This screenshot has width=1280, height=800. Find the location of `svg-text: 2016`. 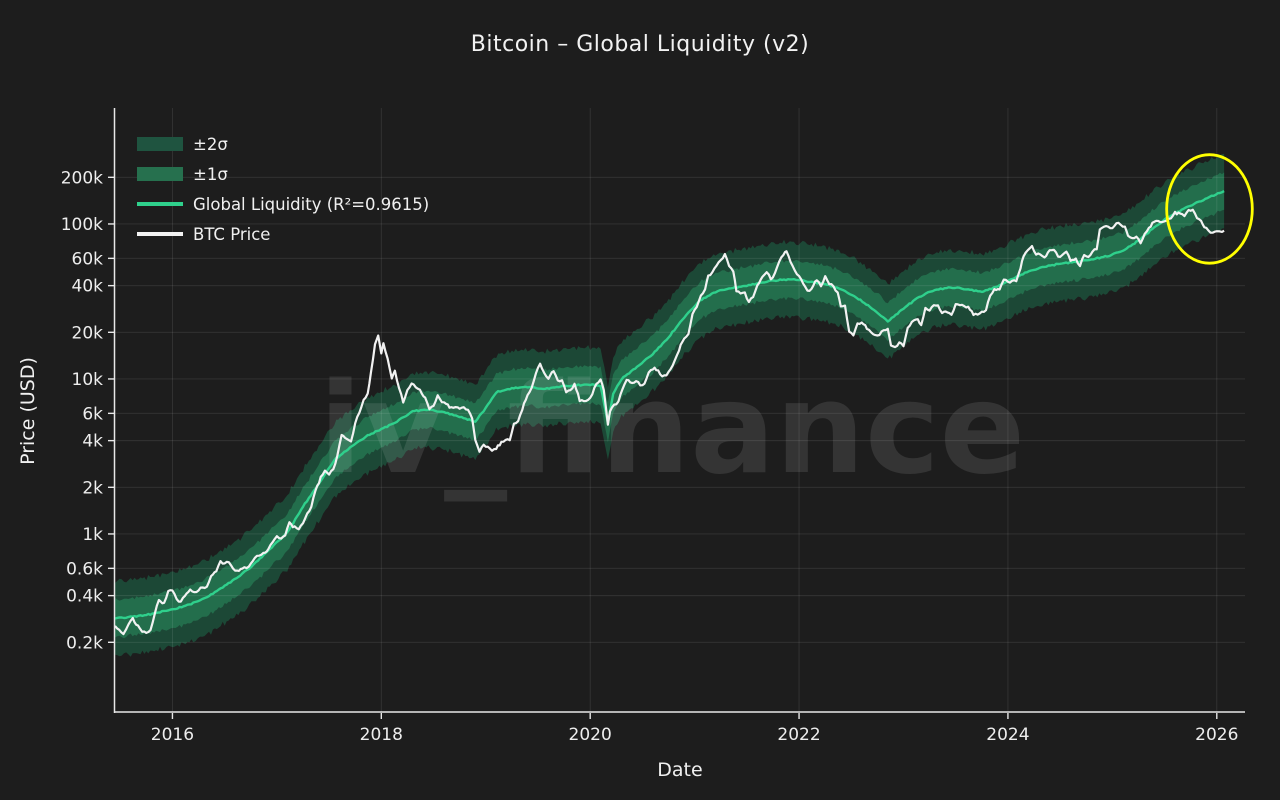

svg-text: 2016 is located at coordinates (172, 735).